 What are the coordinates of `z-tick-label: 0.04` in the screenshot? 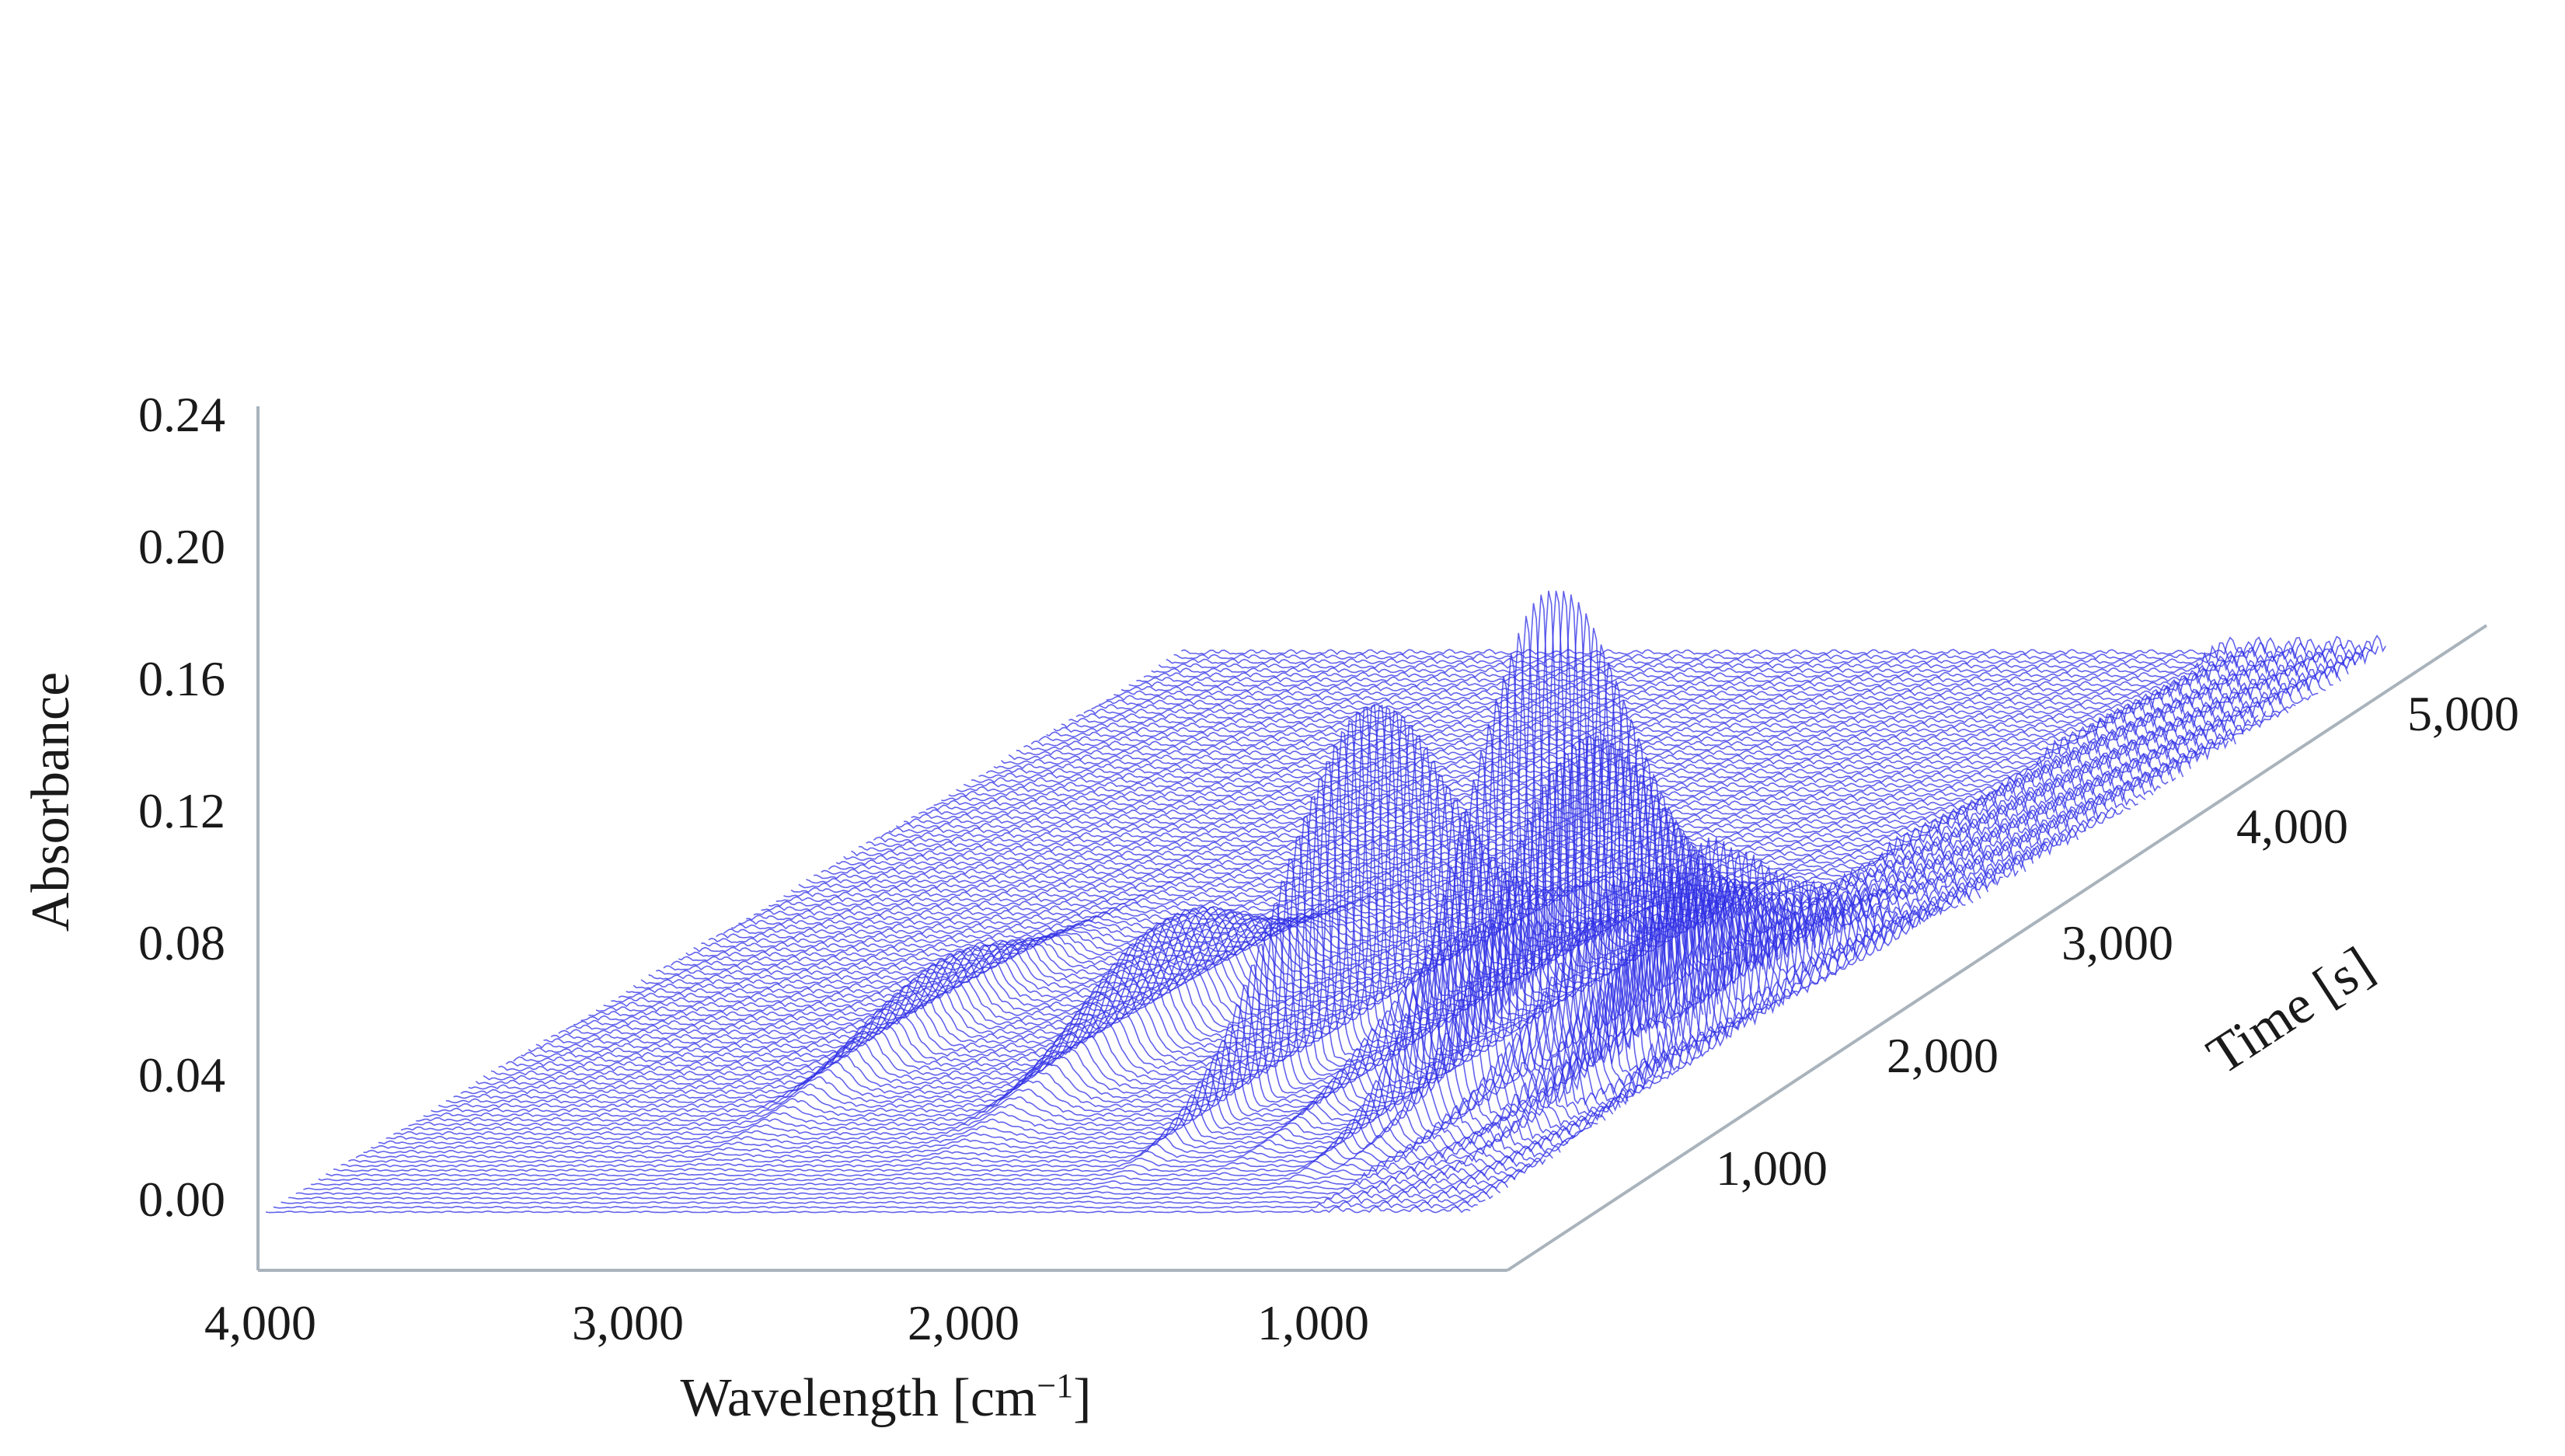 It's located at (182, 1075).